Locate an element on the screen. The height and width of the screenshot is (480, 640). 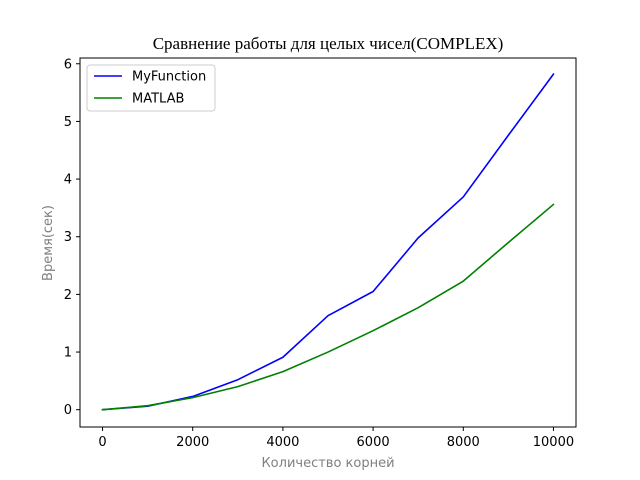
y-tick-label: 0 is located at coordinates (68, 410).